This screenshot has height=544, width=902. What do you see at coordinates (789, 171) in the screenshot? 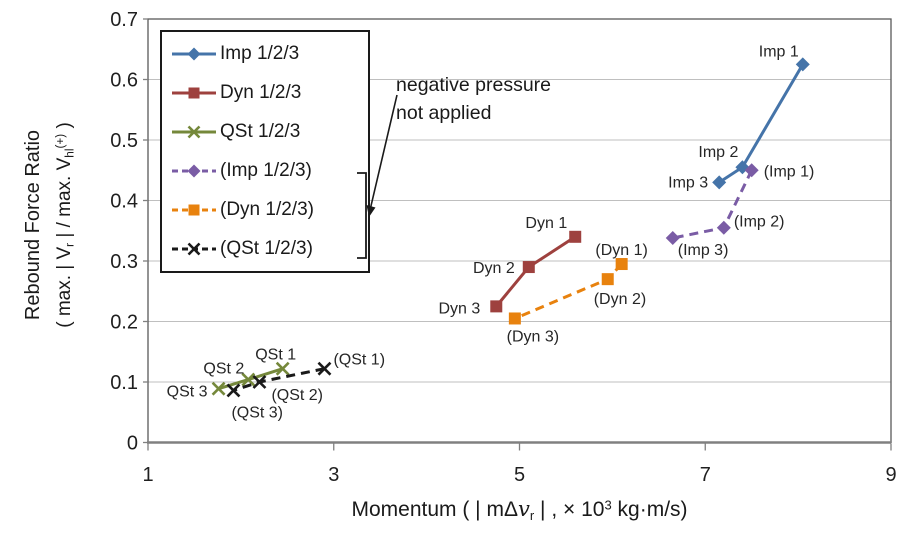
I see `data-point-label: (Imp 1)` at bounding box center [789, 171].